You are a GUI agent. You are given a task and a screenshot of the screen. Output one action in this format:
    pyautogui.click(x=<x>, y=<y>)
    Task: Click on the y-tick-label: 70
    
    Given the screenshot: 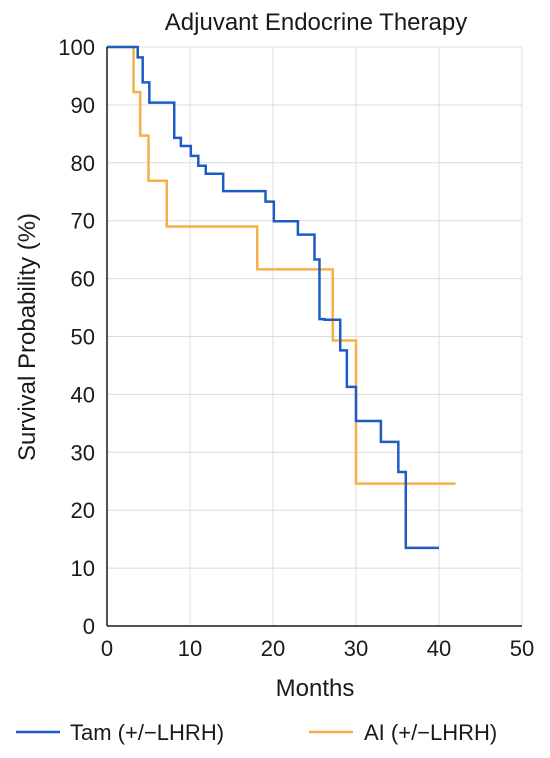 What is the action you would take?
    pyautogui.click(x=83, y=221)
    